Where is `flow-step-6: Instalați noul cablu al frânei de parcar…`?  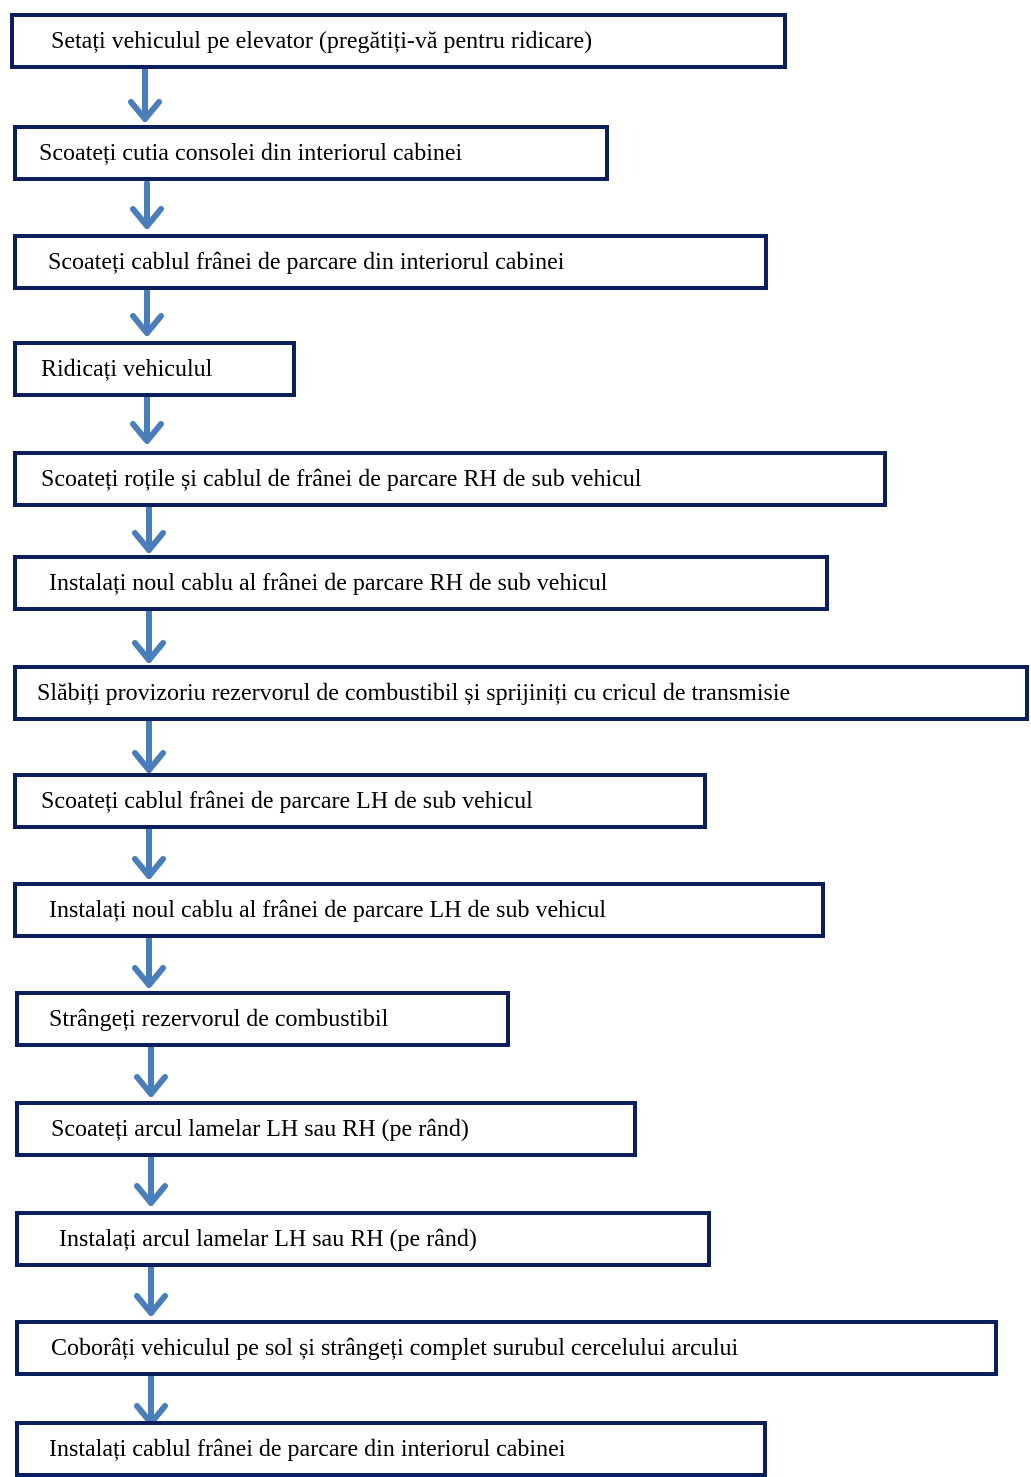
flow-step-6: Instalați noul cablu al frânei de parcar… is located at coordinates (421, 583).